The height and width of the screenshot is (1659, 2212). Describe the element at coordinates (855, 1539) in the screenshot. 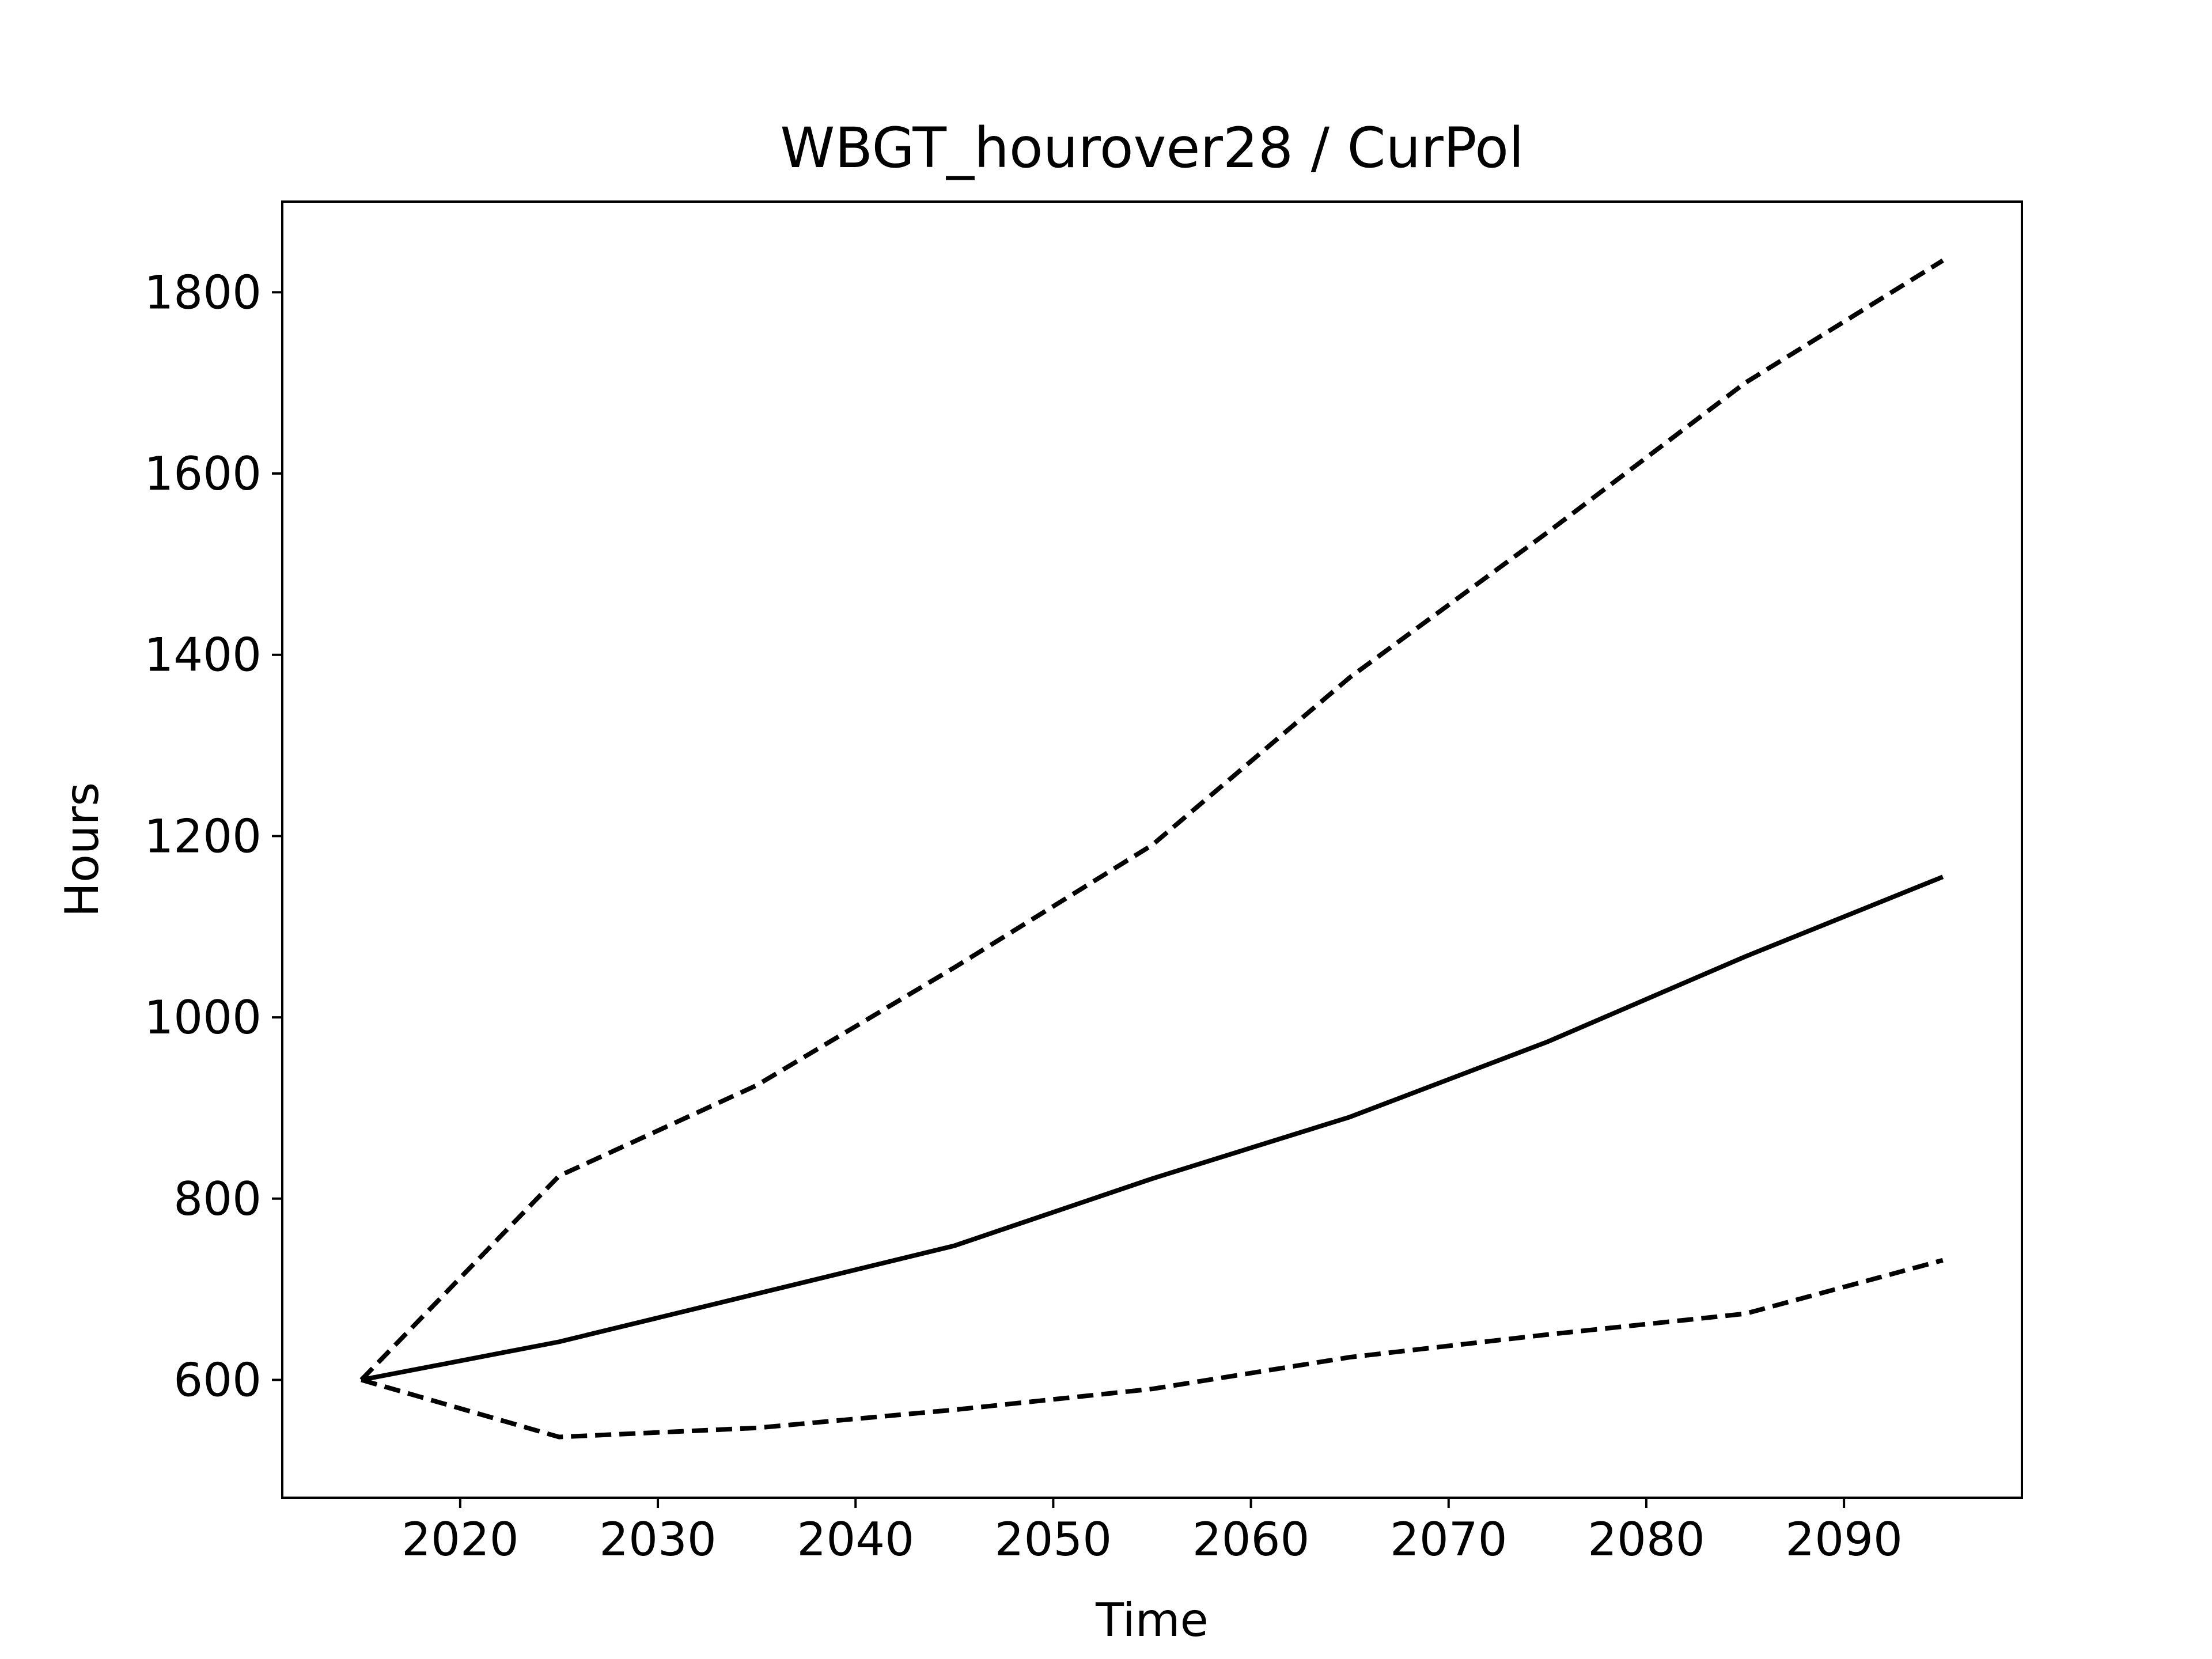

I see `x-tick-label: 2040` at that location.